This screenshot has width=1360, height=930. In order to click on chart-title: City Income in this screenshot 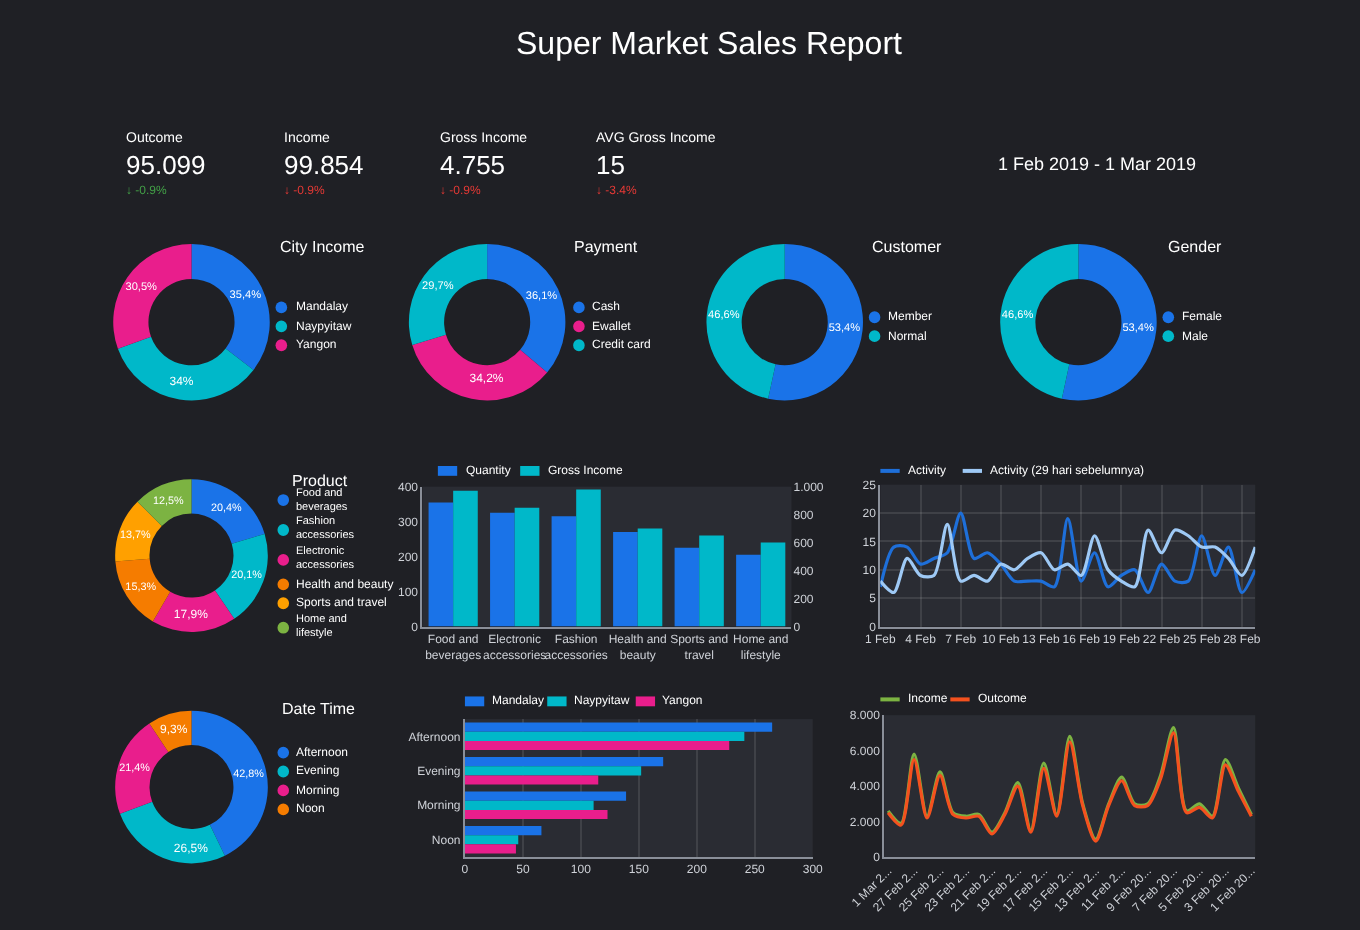, I will do `click(323, 247)`.